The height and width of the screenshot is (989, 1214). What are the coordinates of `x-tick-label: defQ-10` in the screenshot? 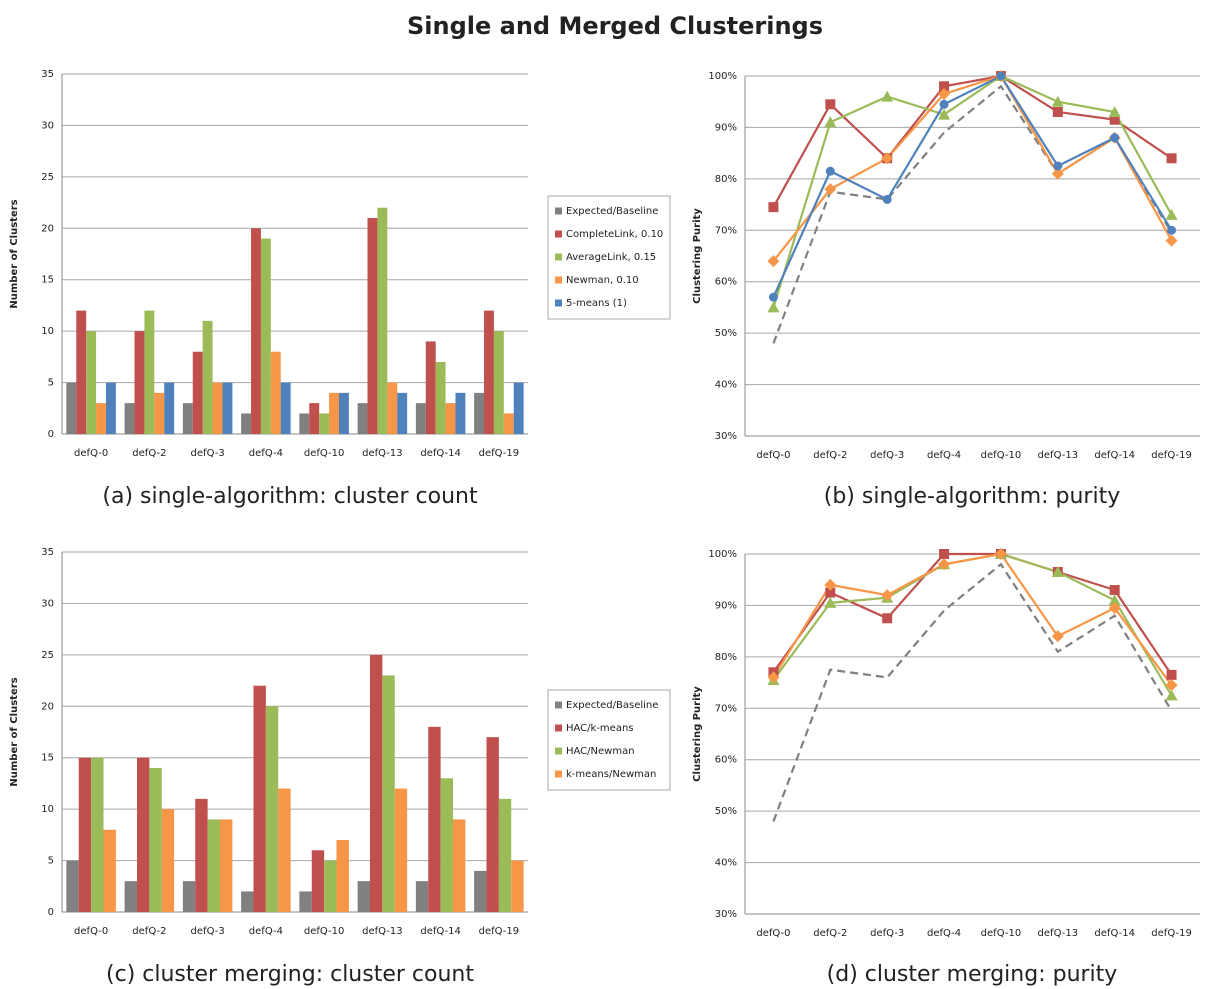 It's located at (324, 931).